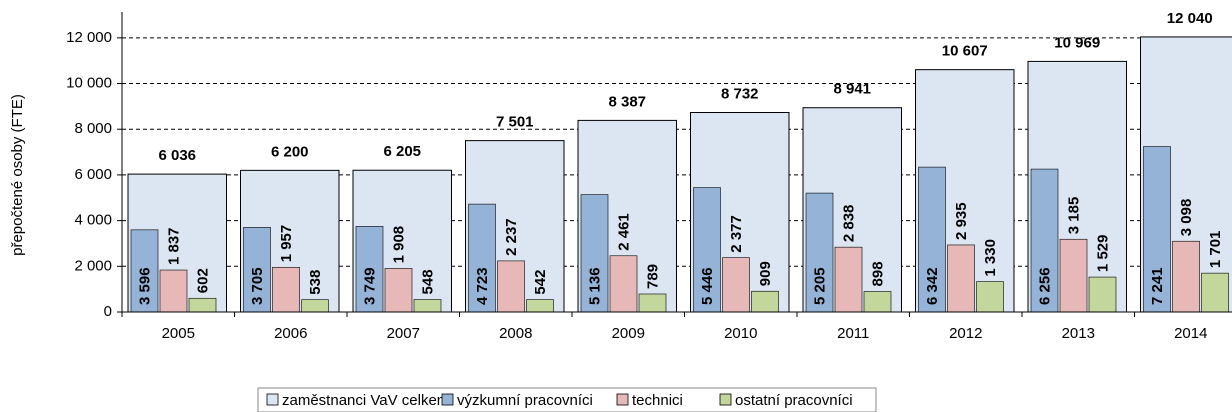 Image resolution: width=1232 pixels, height=412 pixels. I want to click on legend-label: technici, so click(657, 400).